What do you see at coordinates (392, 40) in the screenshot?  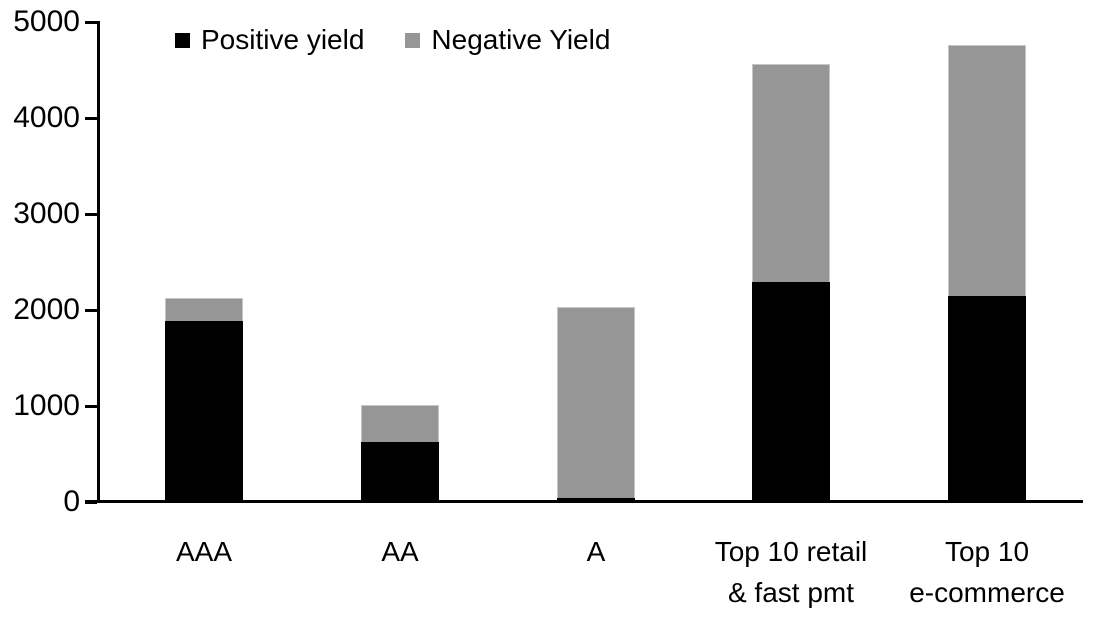 I see `legend: Positive yield Negative Yield` at bounding box center [392, 40].